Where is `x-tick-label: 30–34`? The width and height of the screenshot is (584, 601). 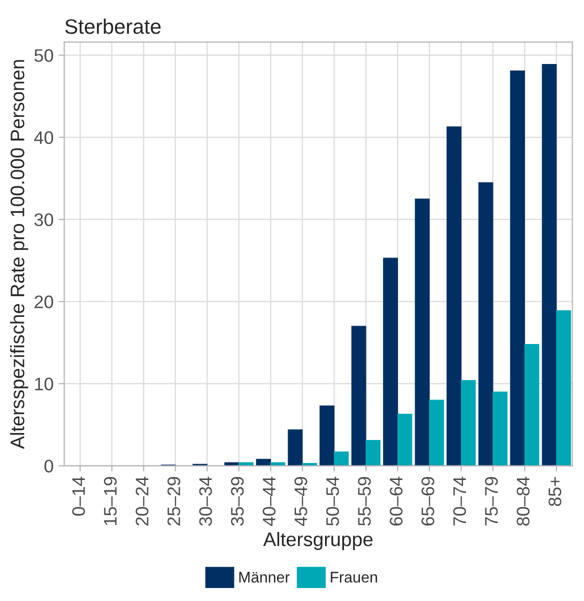 x-tick-label: 30–34 is located at coordinates (205, 501).